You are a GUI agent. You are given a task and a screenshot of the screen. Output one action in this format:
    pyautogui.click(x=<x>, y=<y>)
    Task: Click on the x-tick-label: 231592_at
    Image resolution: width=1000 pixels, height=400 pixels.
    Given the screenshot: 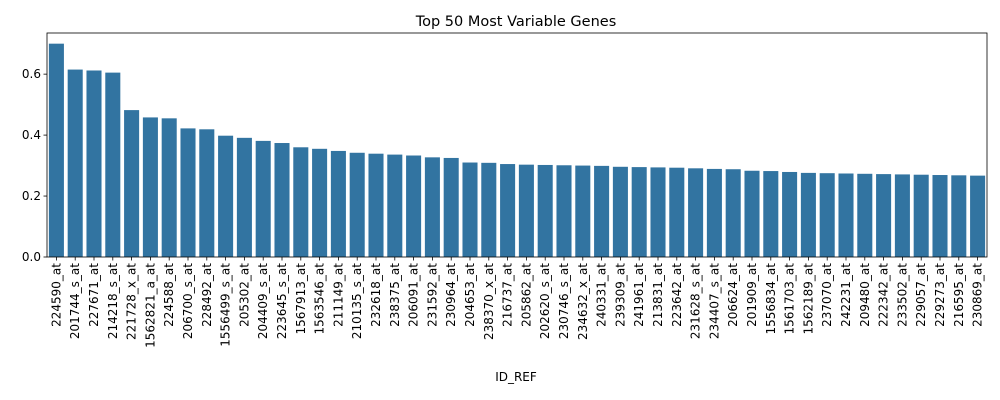 What is the action you would take?
    pyautogui.click(x=432, y=295)
    